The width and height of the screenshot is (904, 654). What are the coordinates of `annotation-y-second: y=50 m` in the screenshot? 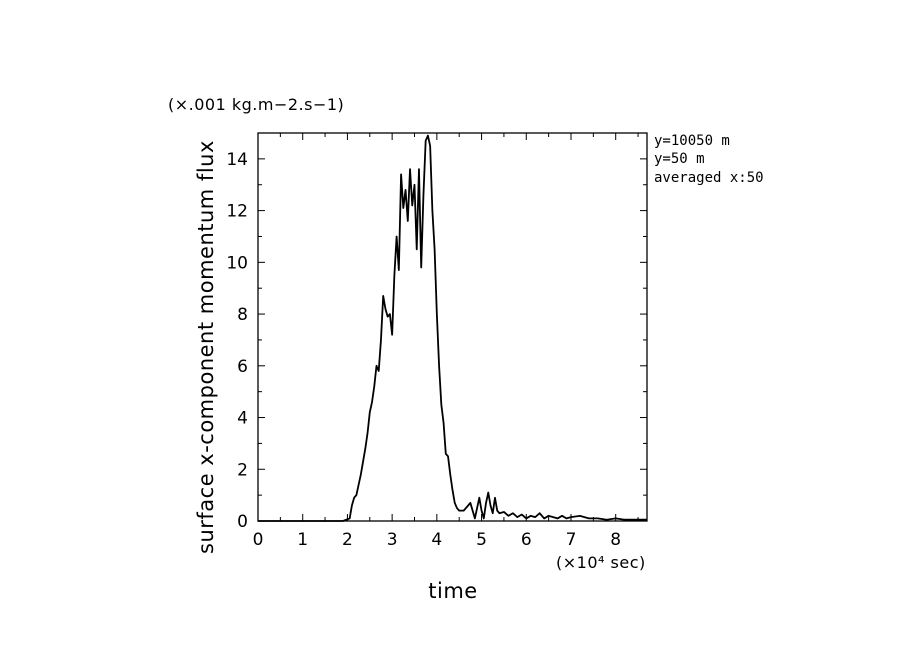 It's located at (679, 159).